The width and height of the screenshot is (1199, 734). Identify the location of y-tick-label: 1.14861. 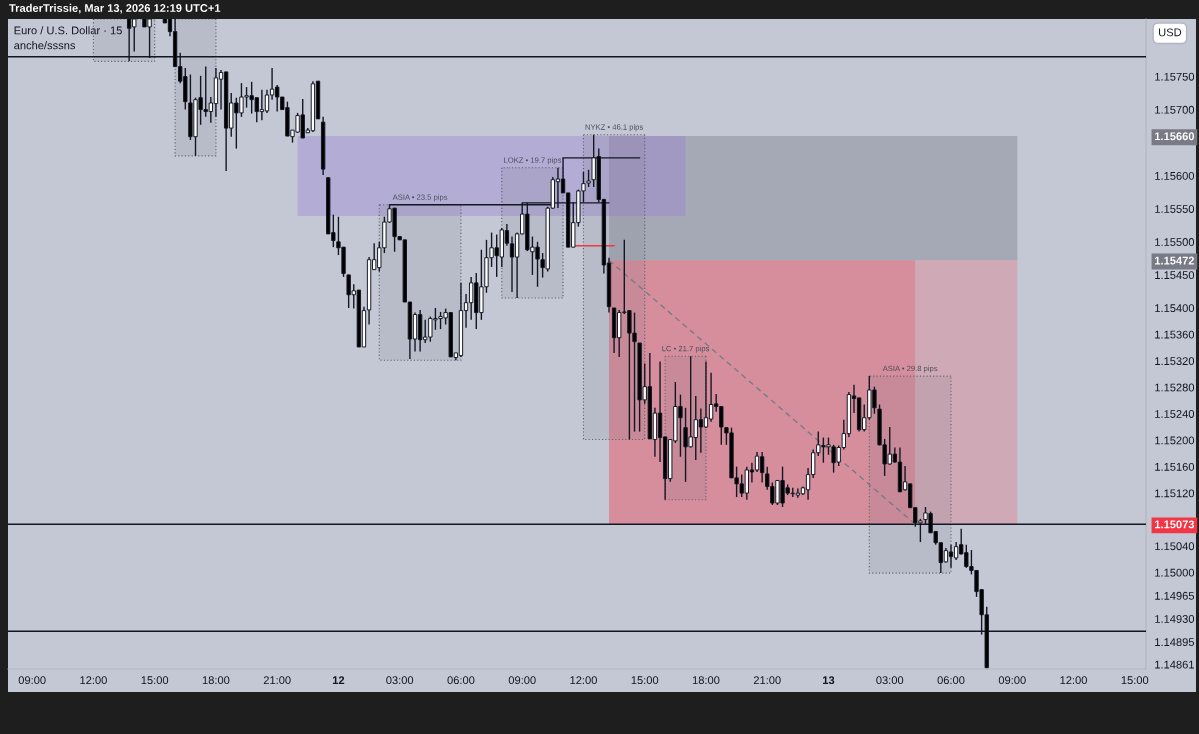
(1174, 664).